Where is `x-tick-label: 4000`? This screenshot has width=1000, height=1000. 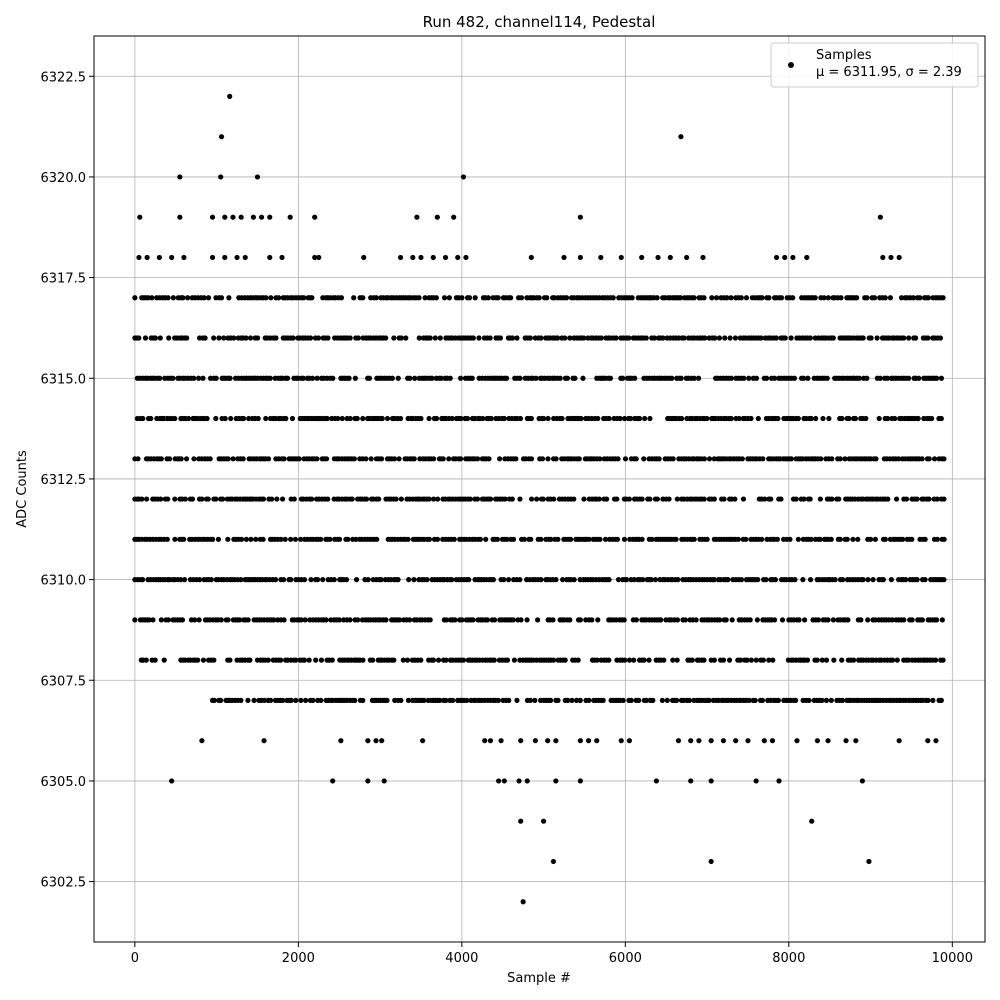 x-tick-label: 4000 is located at coordinates (461, 958).